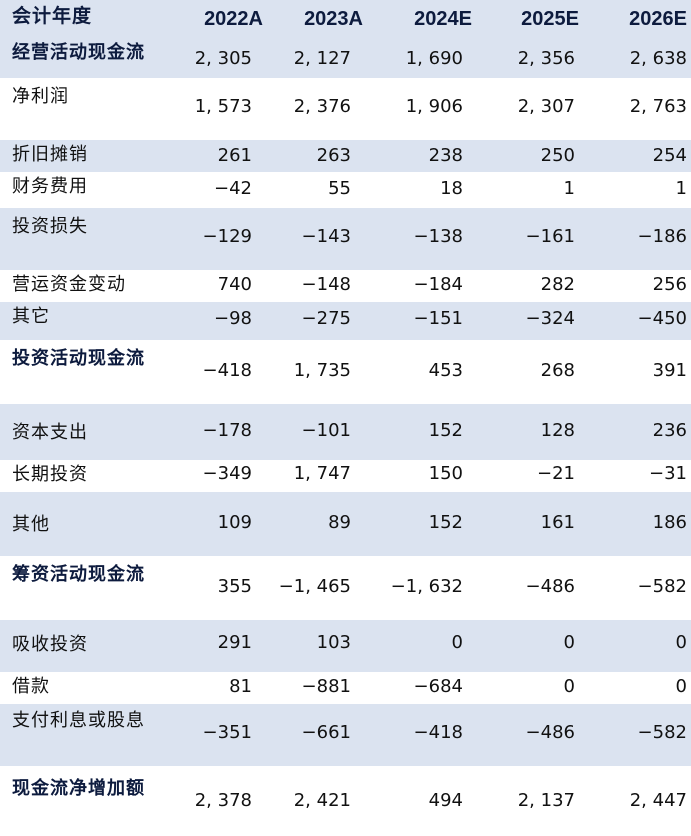 This screenshot has width=691, height=836. What do you see at coordinates (557, 284) in the screenshot?
I see `row-value: 282` at bounding box center [557, 284].